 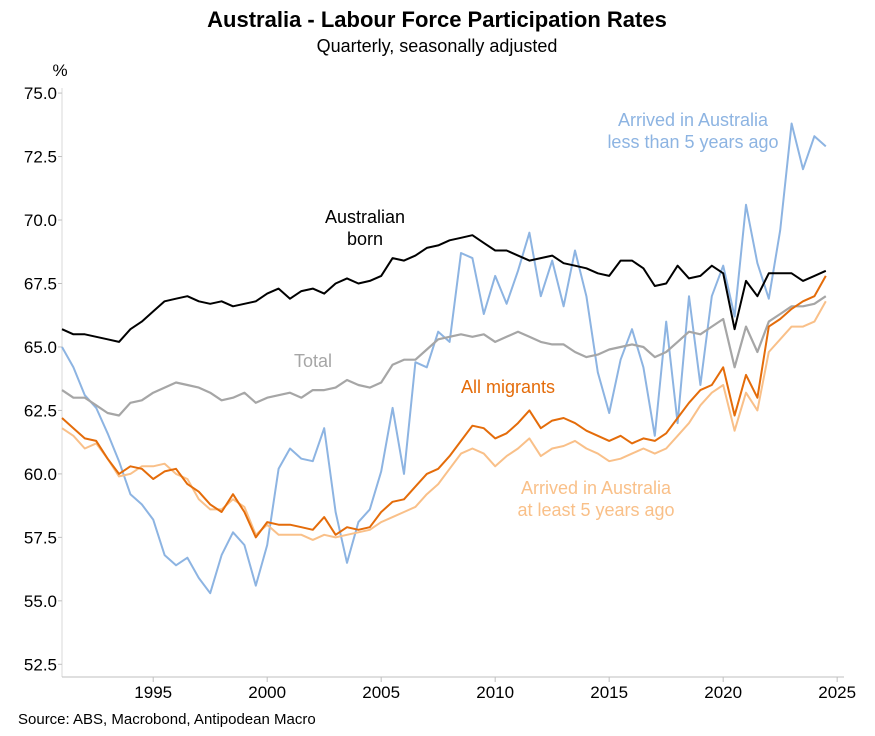 What do you see at coordinates (40, 157) in the screenshot?
I see `y-tick-label: 72.5` at bounding box center [40, 157].